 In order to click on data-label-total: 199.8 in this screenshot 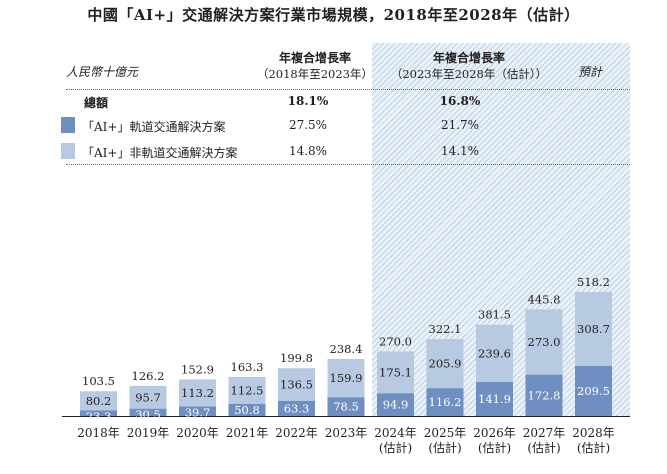, I will do `click(296, 358)`.